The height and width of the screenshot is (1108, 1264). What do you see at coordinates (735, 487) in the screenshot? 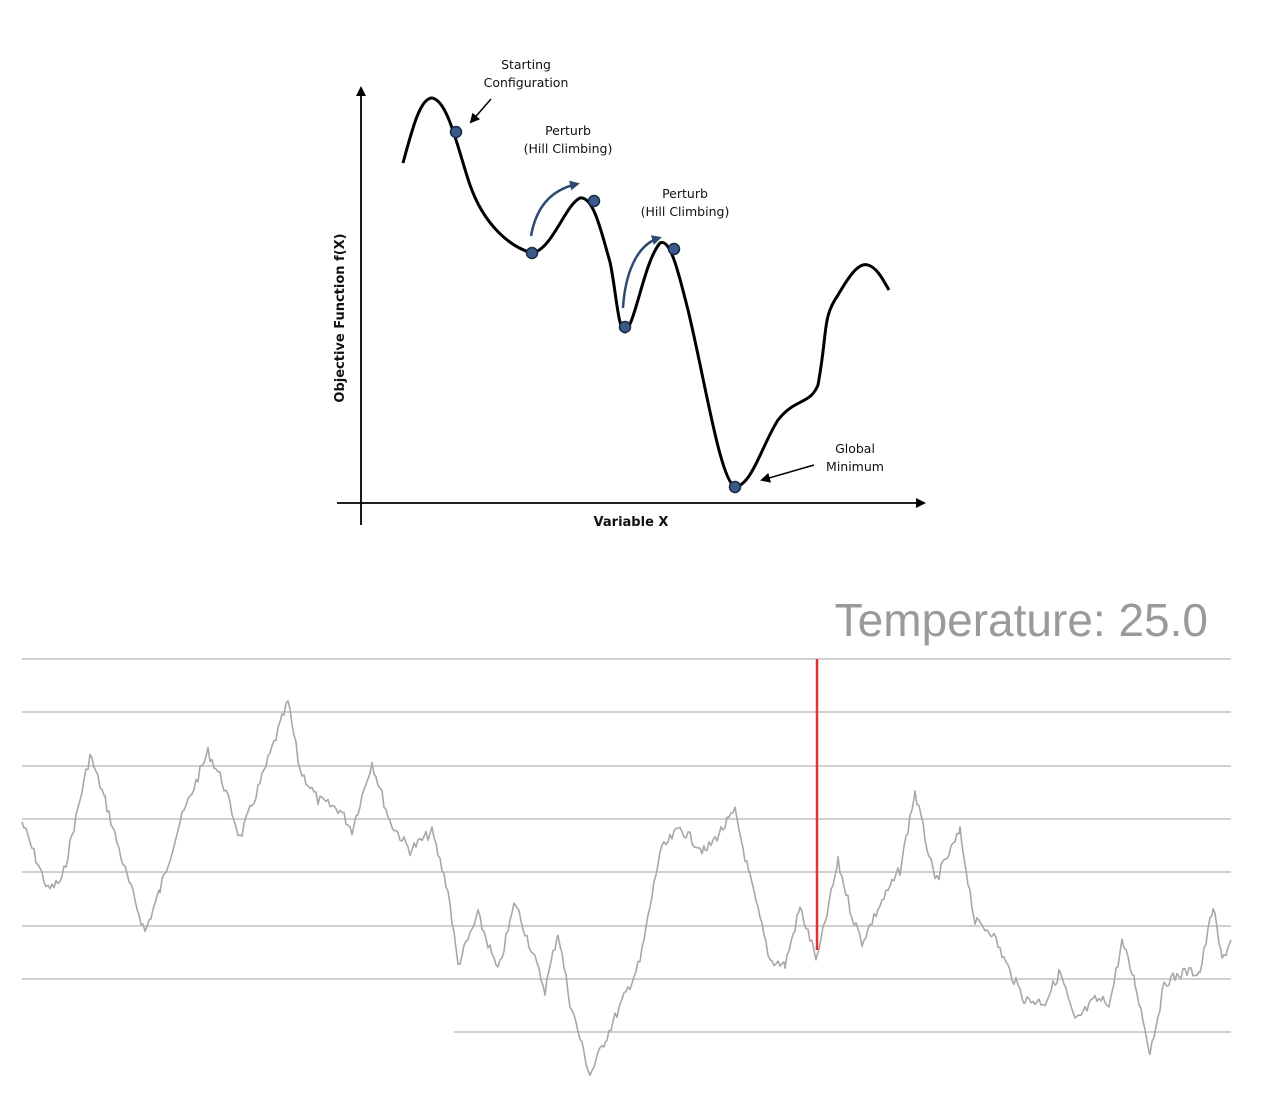
I see `global-minimum-point` at bounding box center [735, 487].